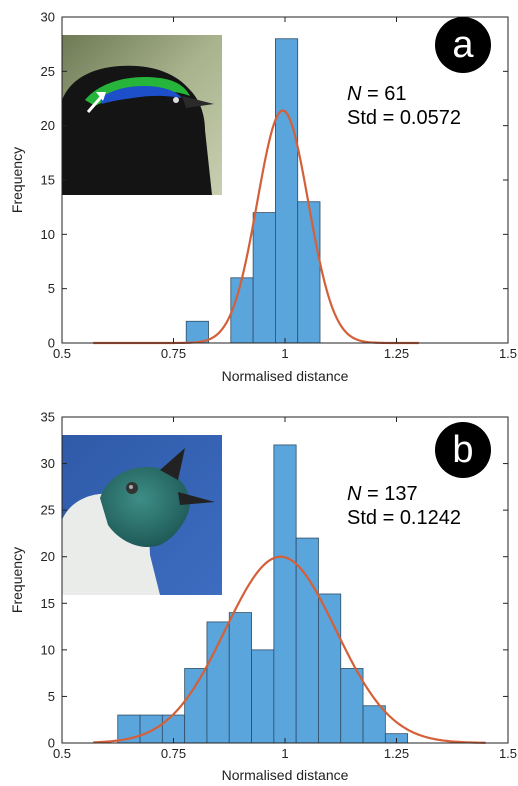  Describe the element at coordinates (142, 115) in the screenshot. I see `panel-a-photo` at that location.